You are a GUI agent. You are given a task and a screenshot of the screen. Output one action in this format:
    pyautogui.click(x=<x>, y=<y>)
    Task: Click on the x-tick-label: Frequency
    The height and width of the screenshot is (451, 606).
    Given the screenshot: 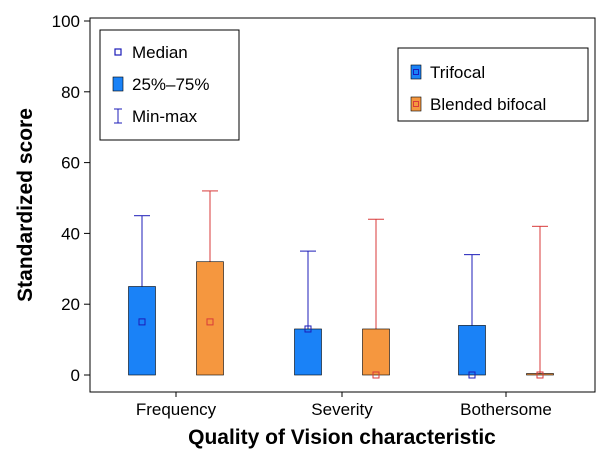 What is the action you would take?
    pyautogui.click(x=176, y=409)
    